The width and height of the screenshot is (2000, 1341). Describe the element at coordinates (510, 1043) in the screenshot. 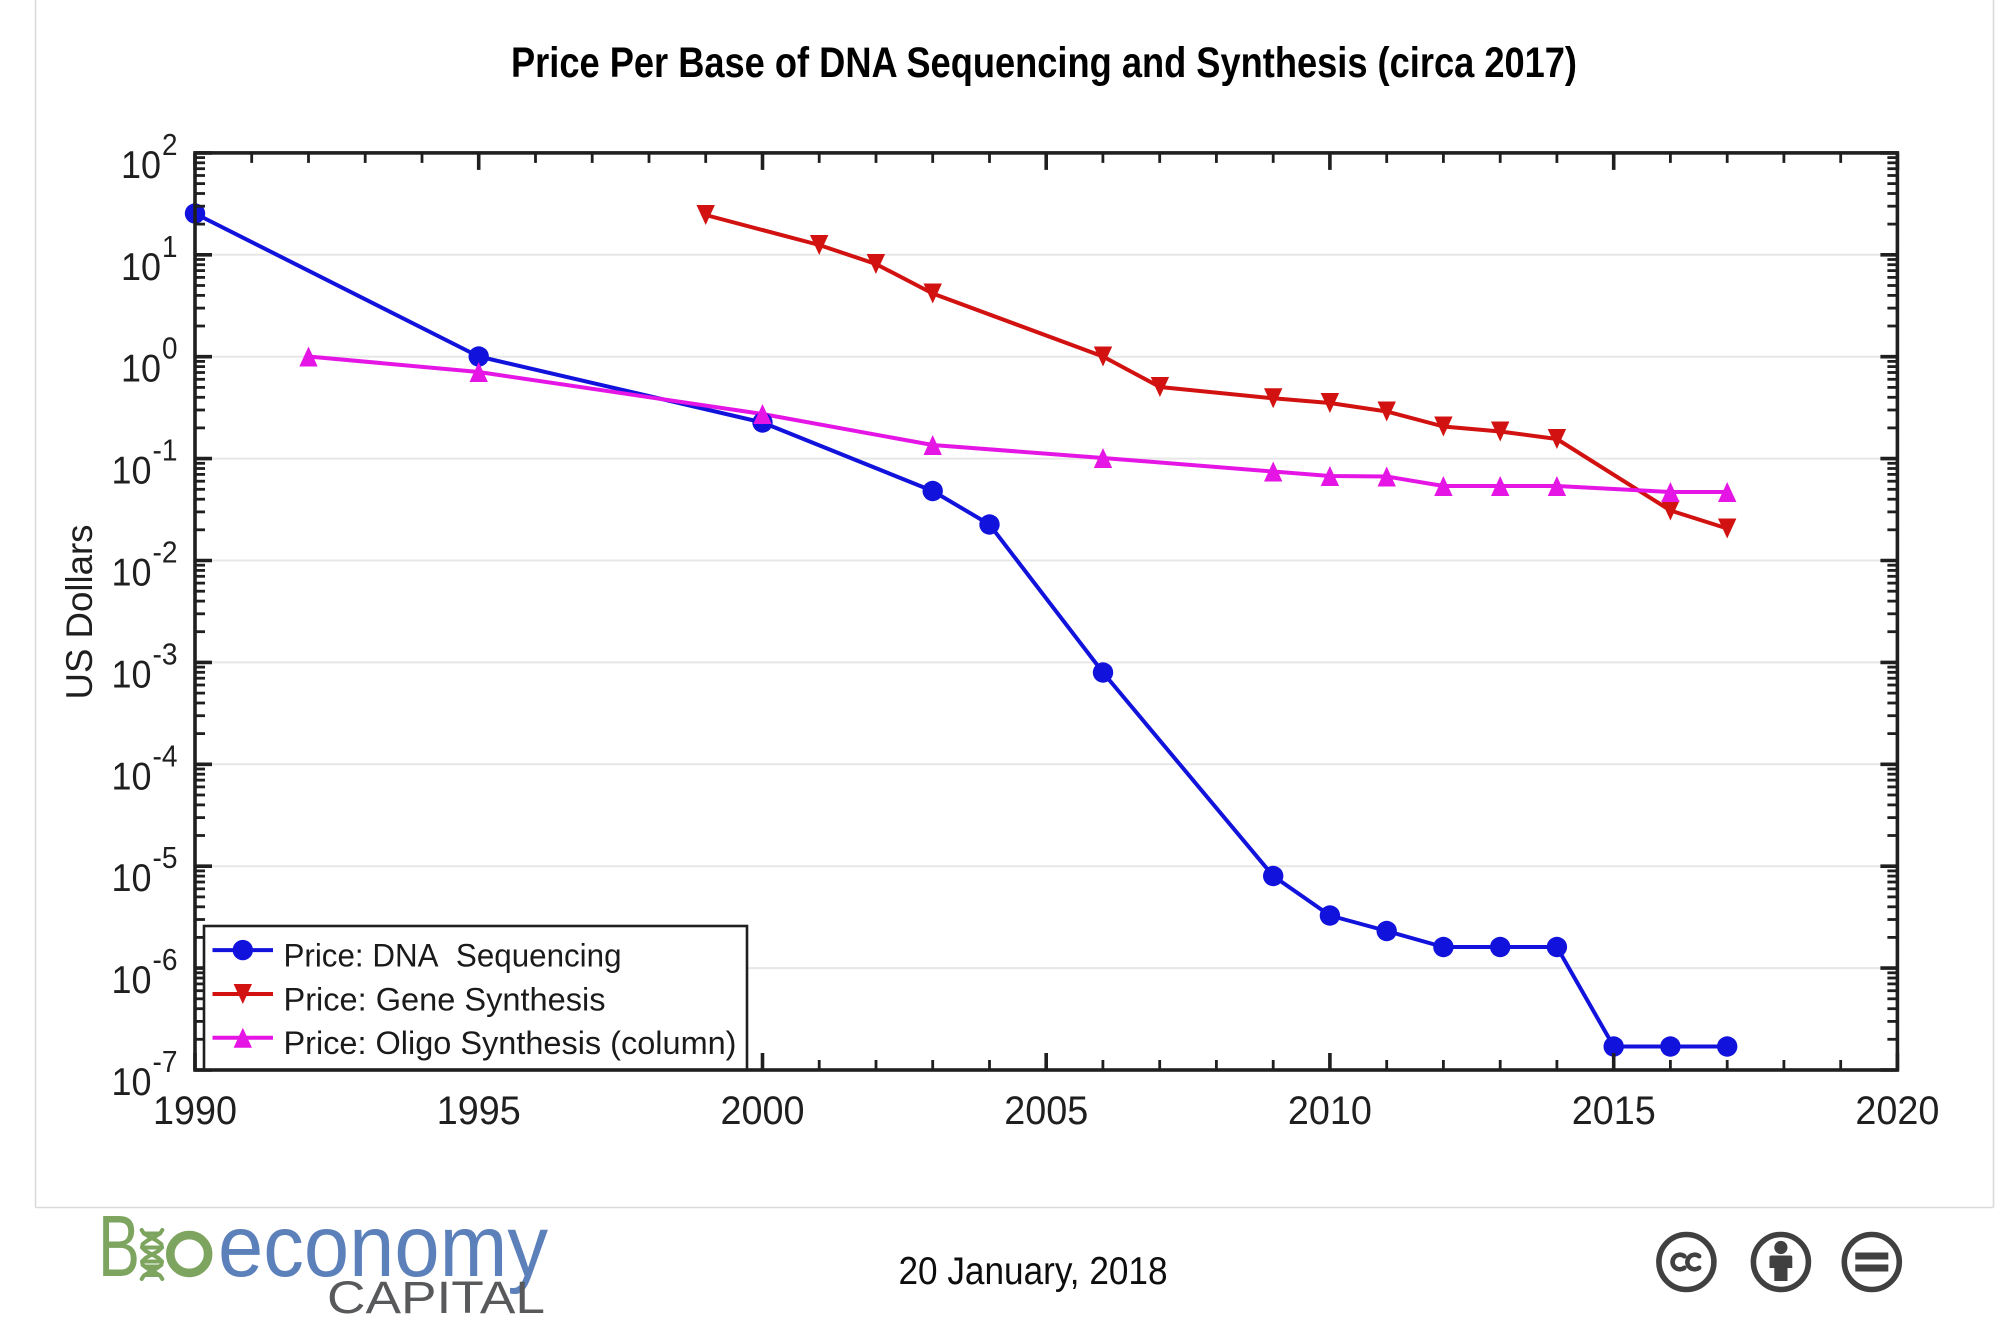

I see `svg-text:Price: Oligo Synthesis (column: Price: Oligo Synthesis (column)` at that location.